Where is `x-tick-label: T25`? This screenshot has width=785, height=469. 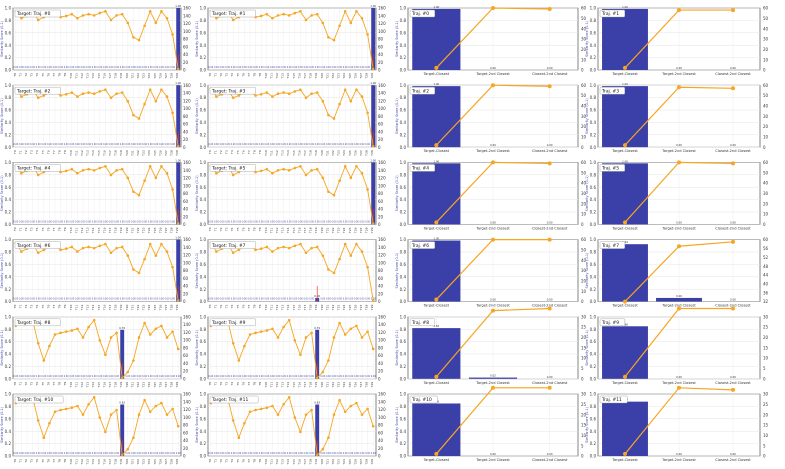 x-tick-label: T25 is located at coordinates (350, 385).